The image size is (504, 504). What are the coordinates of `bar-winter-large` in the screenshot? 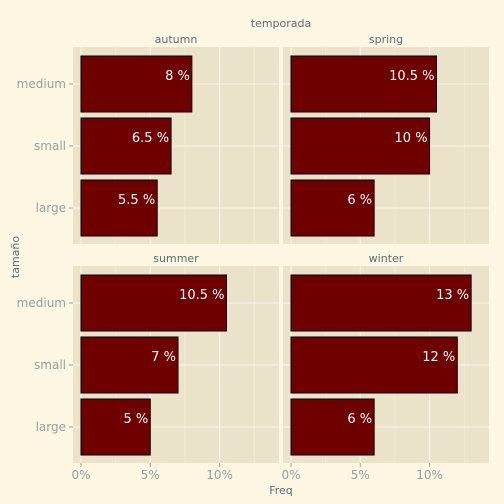 It's located at (332, 427).